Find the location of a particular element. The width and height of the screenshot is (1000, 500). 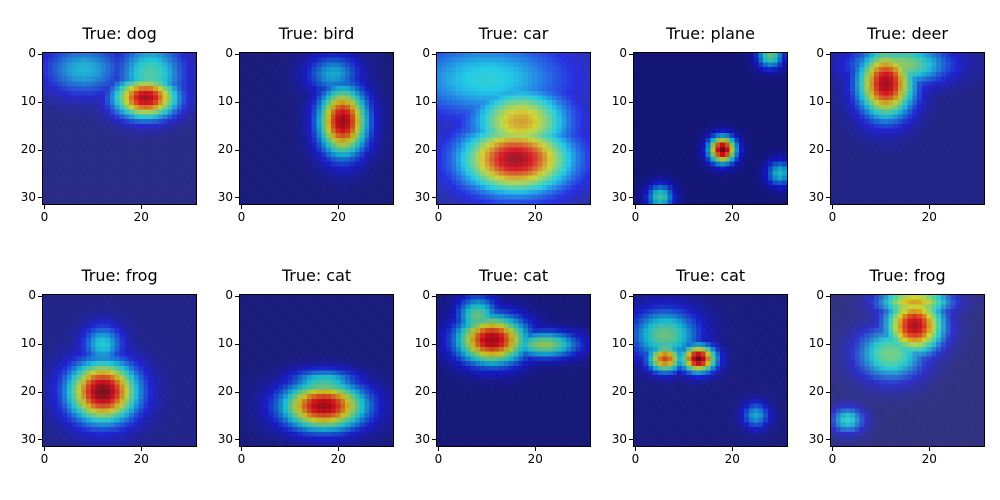

heatmap-panel: True: frog 0 10 20 30 0 20 is located at coordinates (895, 375).